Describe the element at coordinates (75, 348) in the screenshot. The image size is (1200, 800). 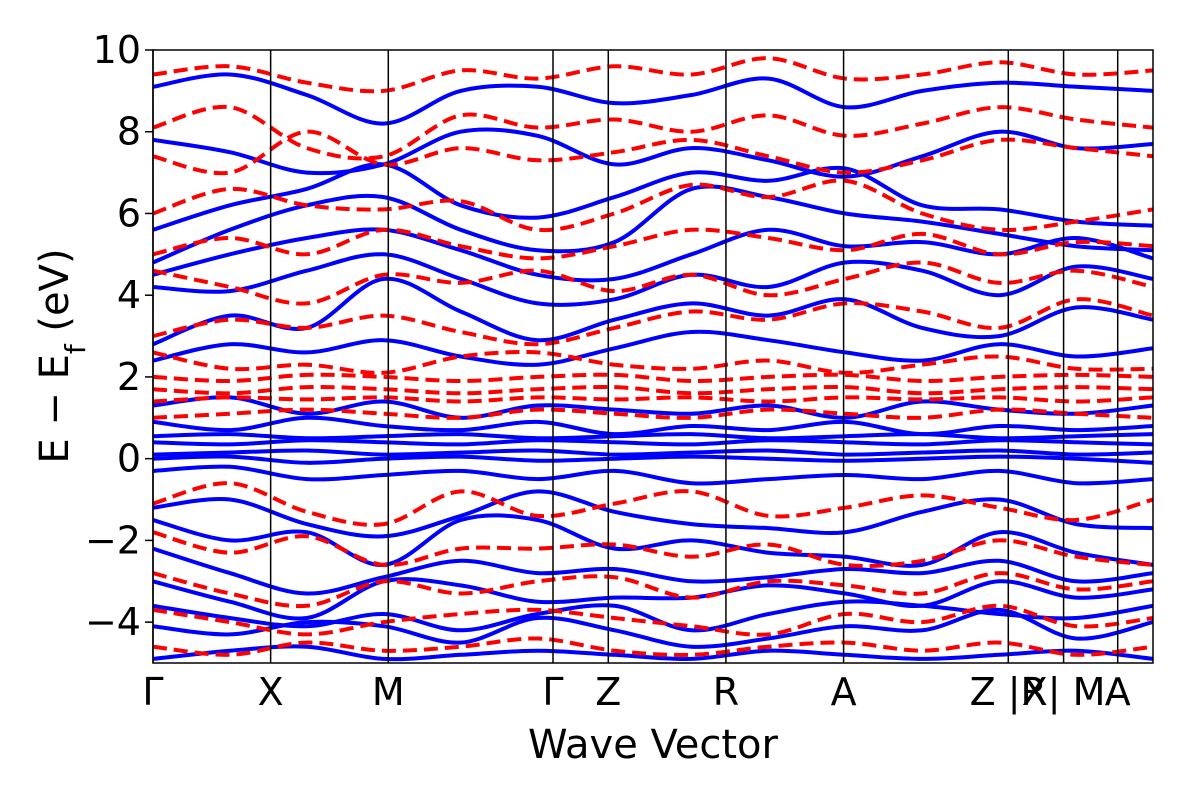
I see `y-axis-title-subscript: f` at that location.